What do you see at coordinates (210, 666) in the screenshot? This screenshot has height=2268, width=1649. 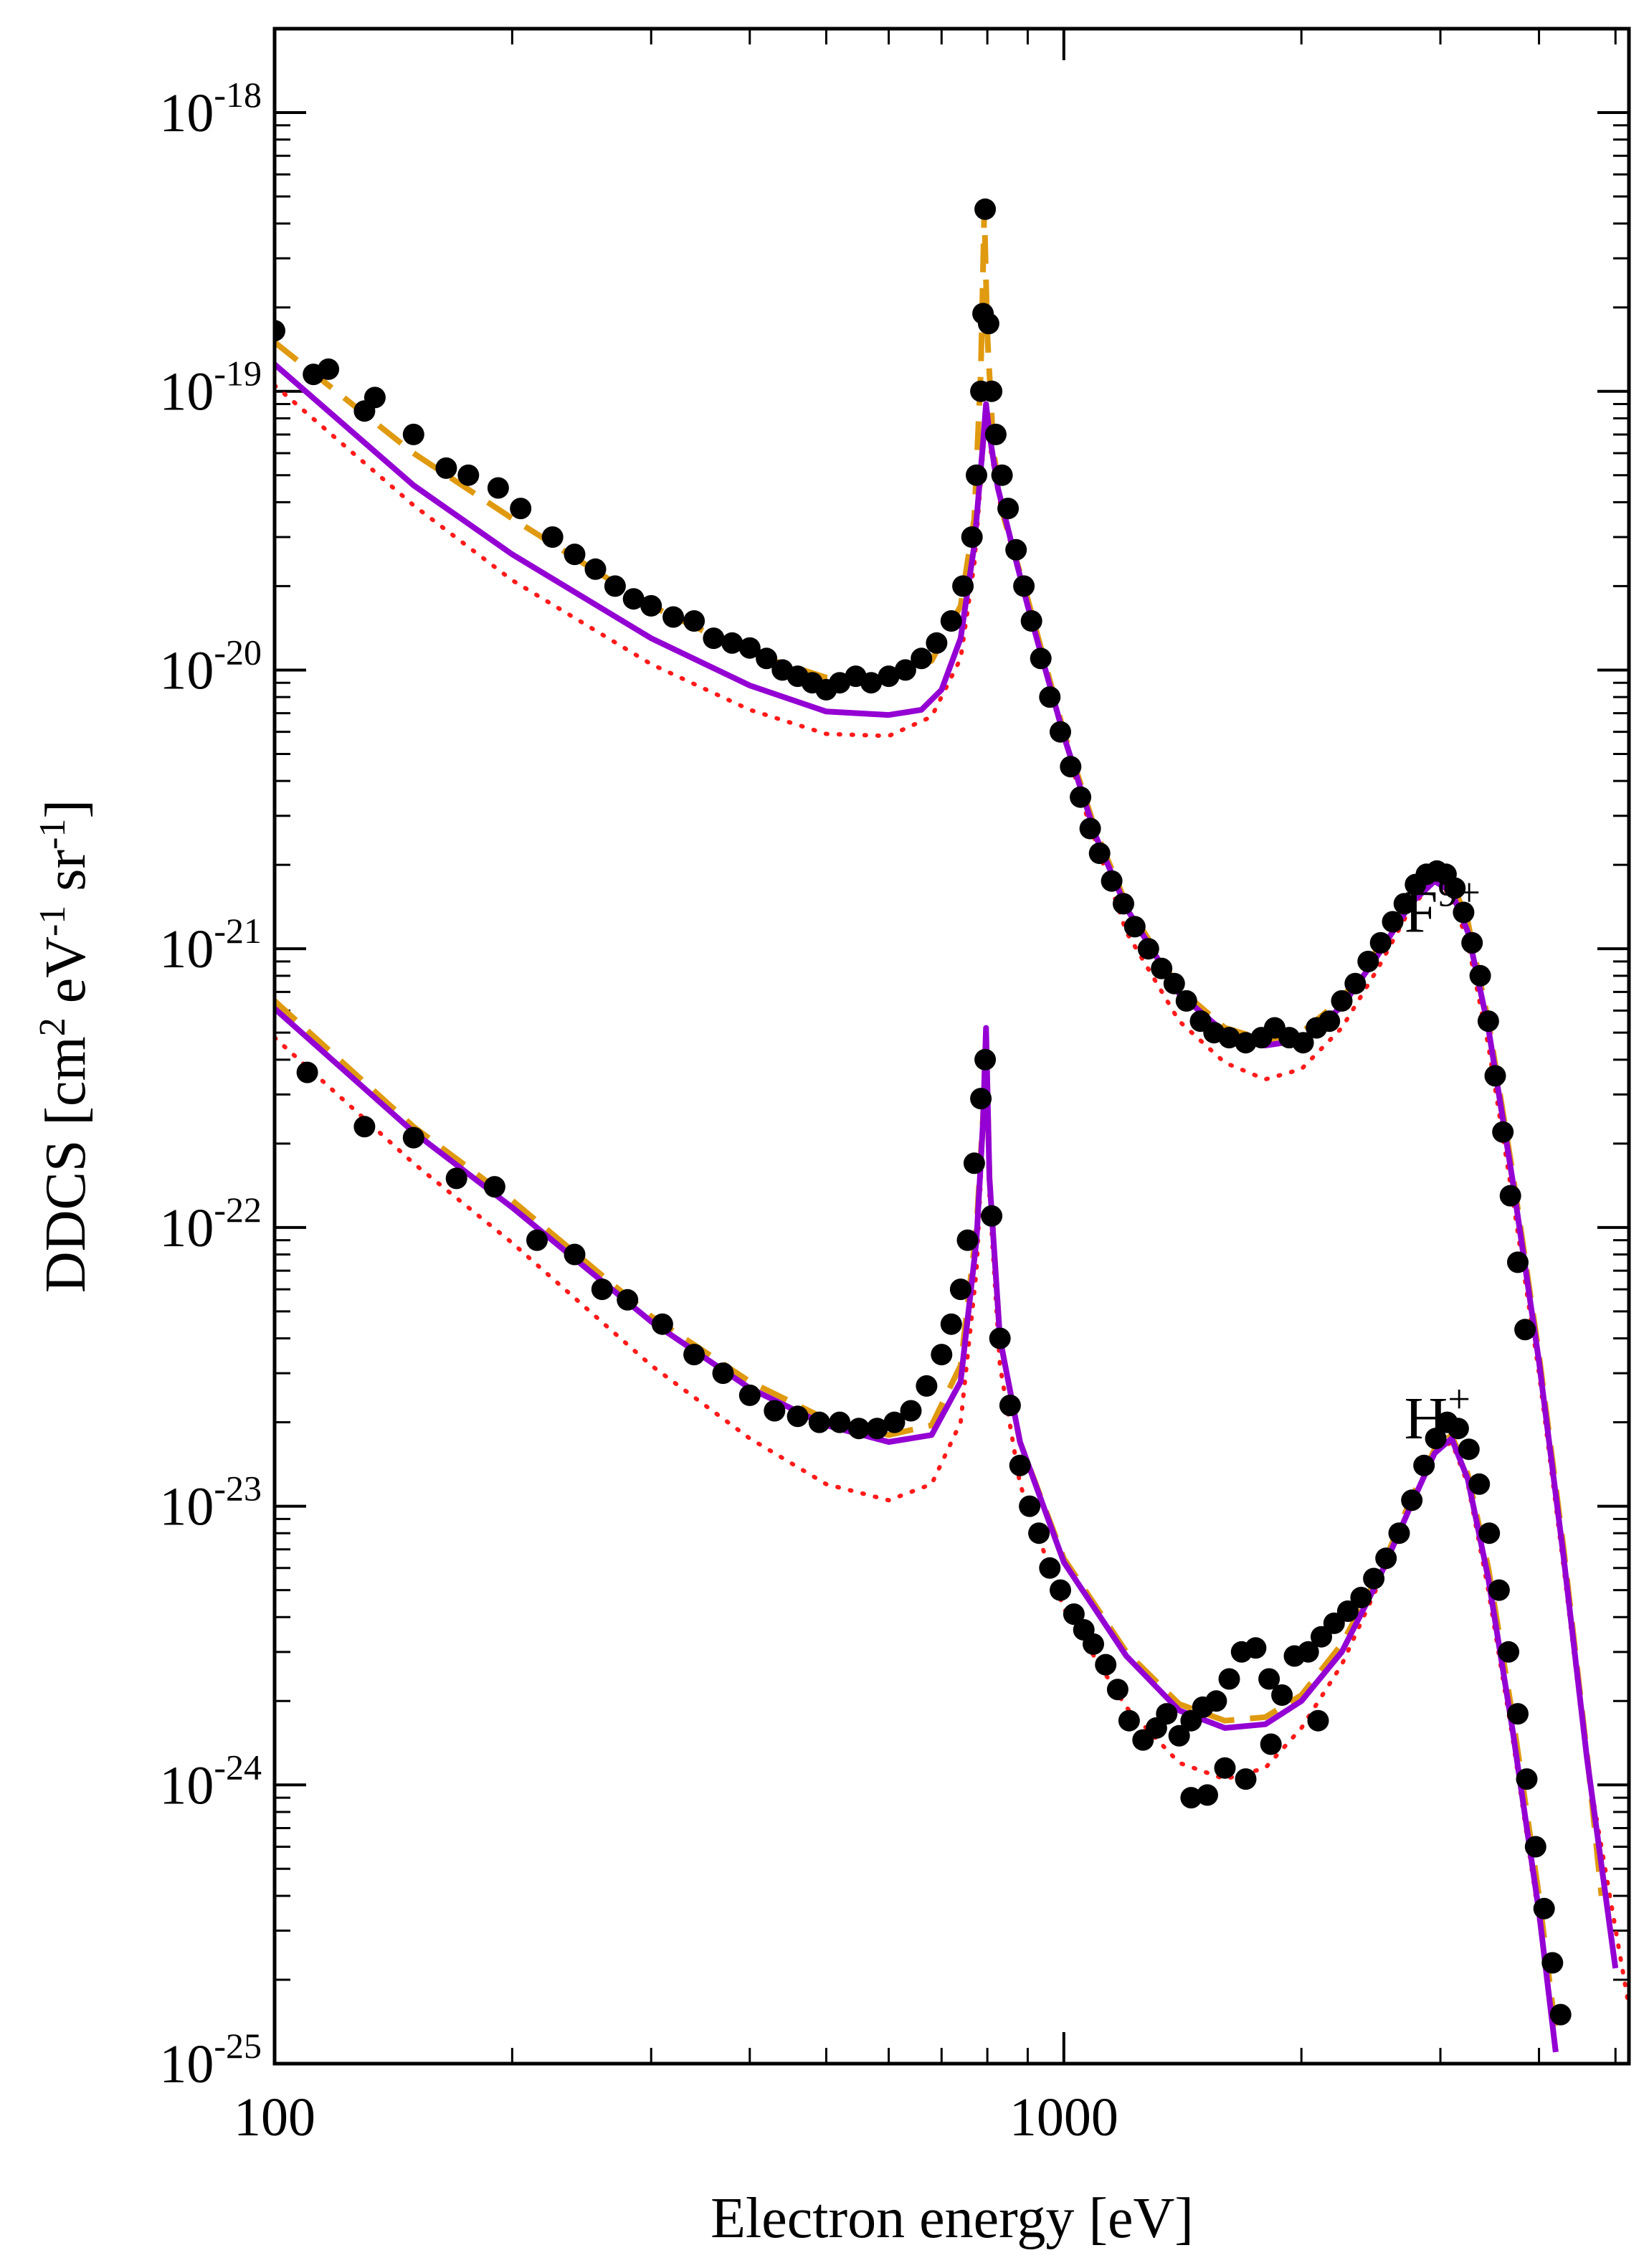 I see `y-tick-label: 10-20` at bounding box center [210, 666].